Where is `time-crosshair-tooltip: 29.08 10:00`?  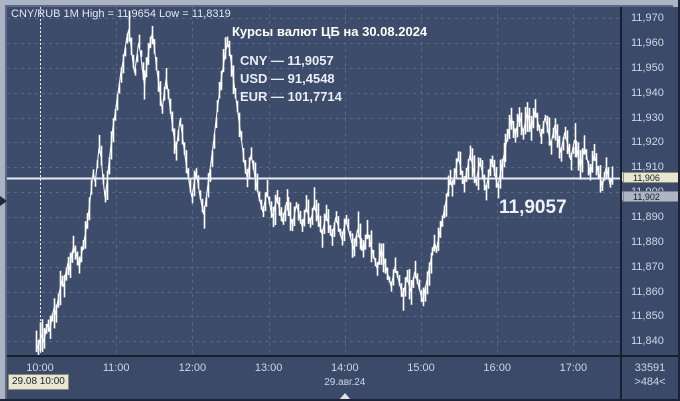 time-crosshair-tooltip: 29.08 10:00 is located at coordinates (38, 382).